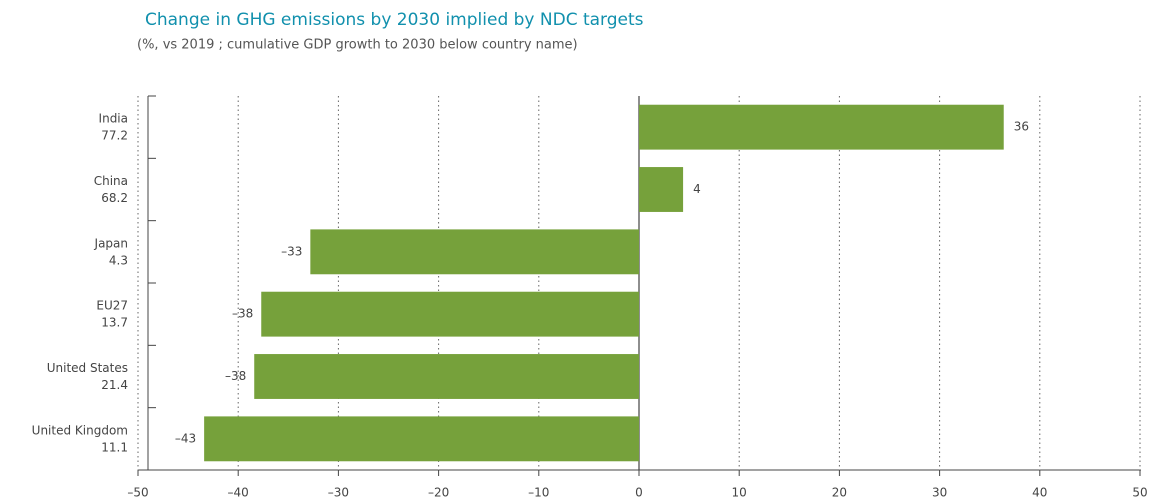  Describe the element at coordinates (113, 119) in the screenshot. I see `category-label: India` at that location.